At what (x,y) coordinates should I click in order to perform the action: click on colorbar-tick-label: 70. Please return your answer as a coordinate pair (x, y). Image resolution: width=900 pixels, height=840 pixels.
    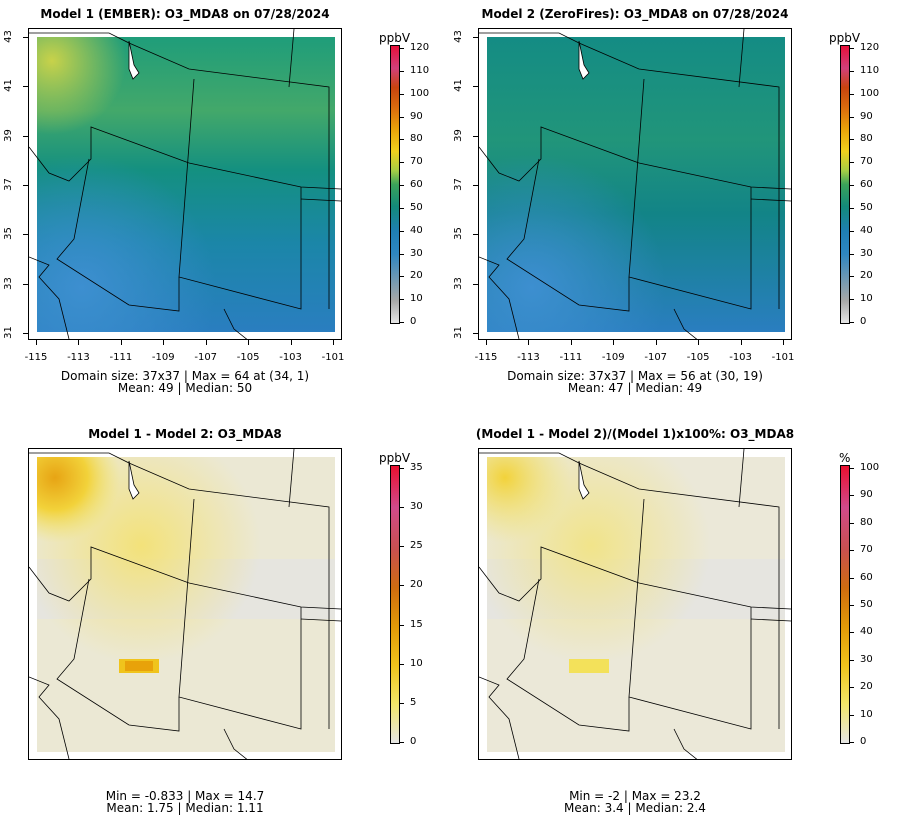
    Looking at the image, I should click on (416, 162).